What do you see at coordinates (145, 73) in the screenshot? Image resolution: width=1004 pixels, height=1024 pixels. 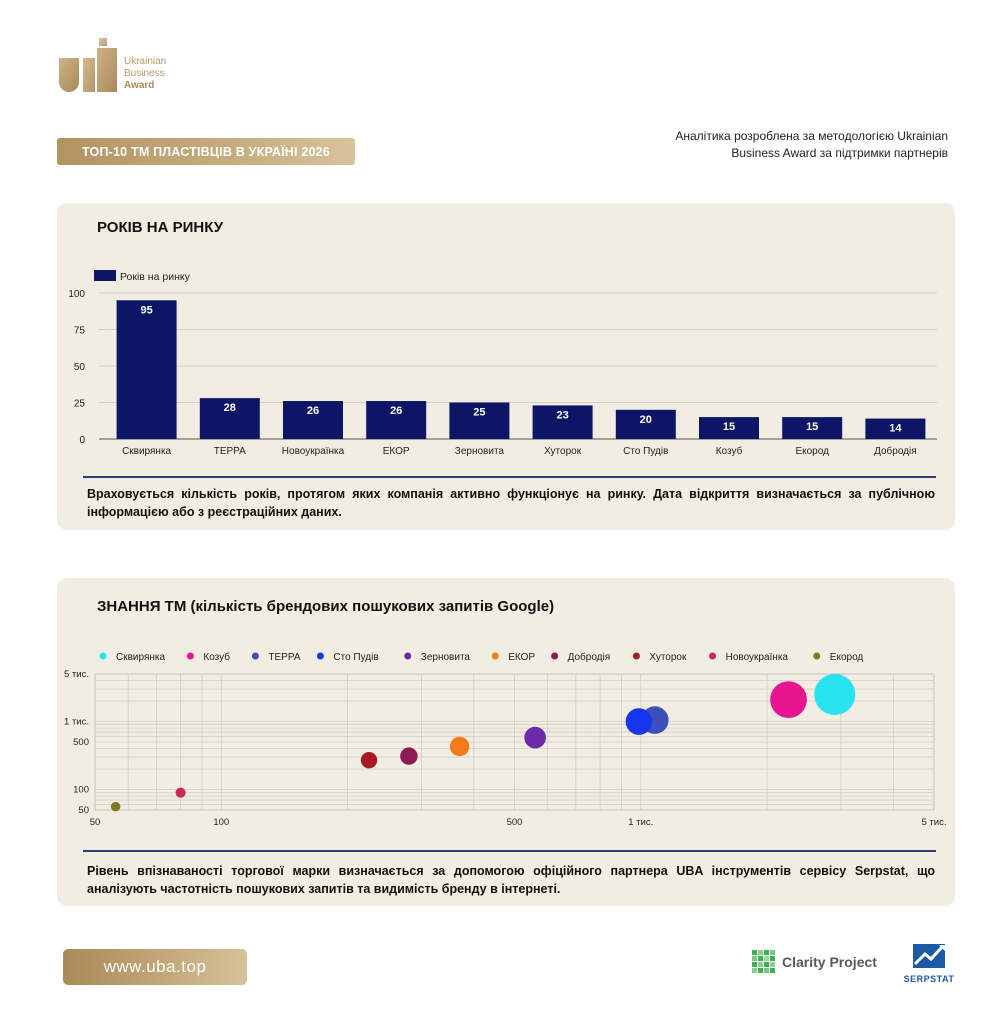 I see `uba-logo-text: Ukrainian Business Award` at bounding box center [145, 73].